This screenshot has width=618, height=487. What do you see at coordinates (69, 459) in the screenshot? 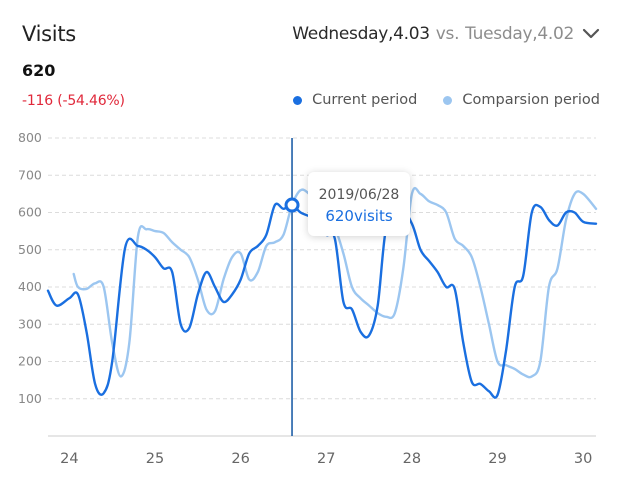
I see `x-tick-label: 24` at bounding box center [69, 459].